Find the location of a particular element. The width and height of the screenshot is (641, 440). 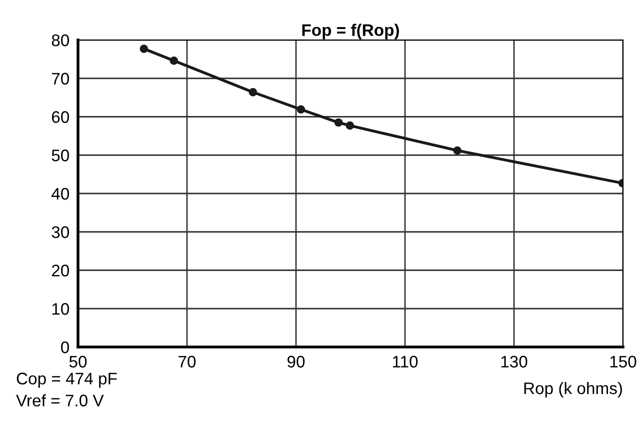

y-tick-label: 0 is located at coordinates (65, 347).